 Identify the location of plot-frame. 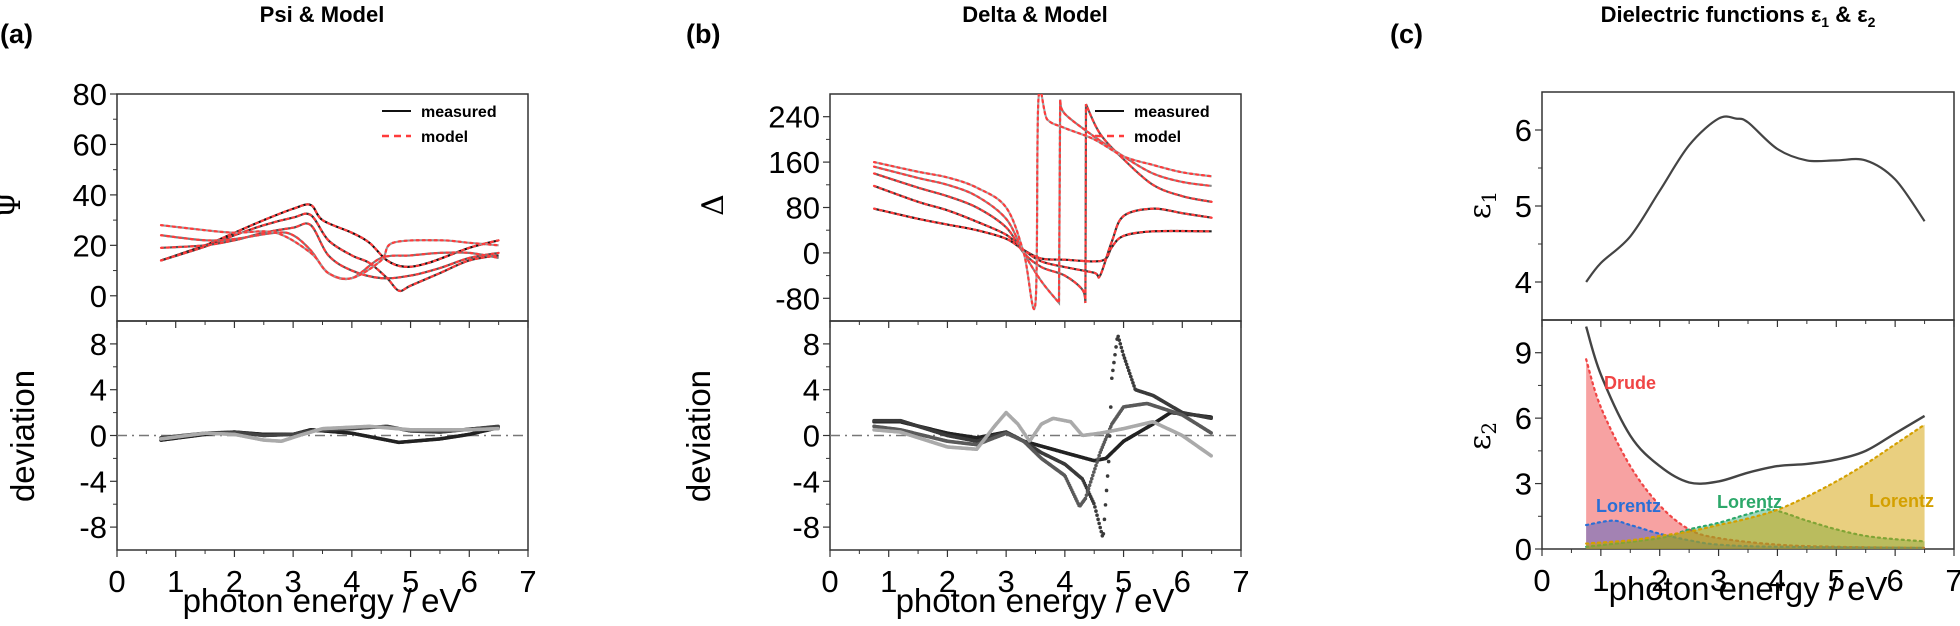
(1748, 206).